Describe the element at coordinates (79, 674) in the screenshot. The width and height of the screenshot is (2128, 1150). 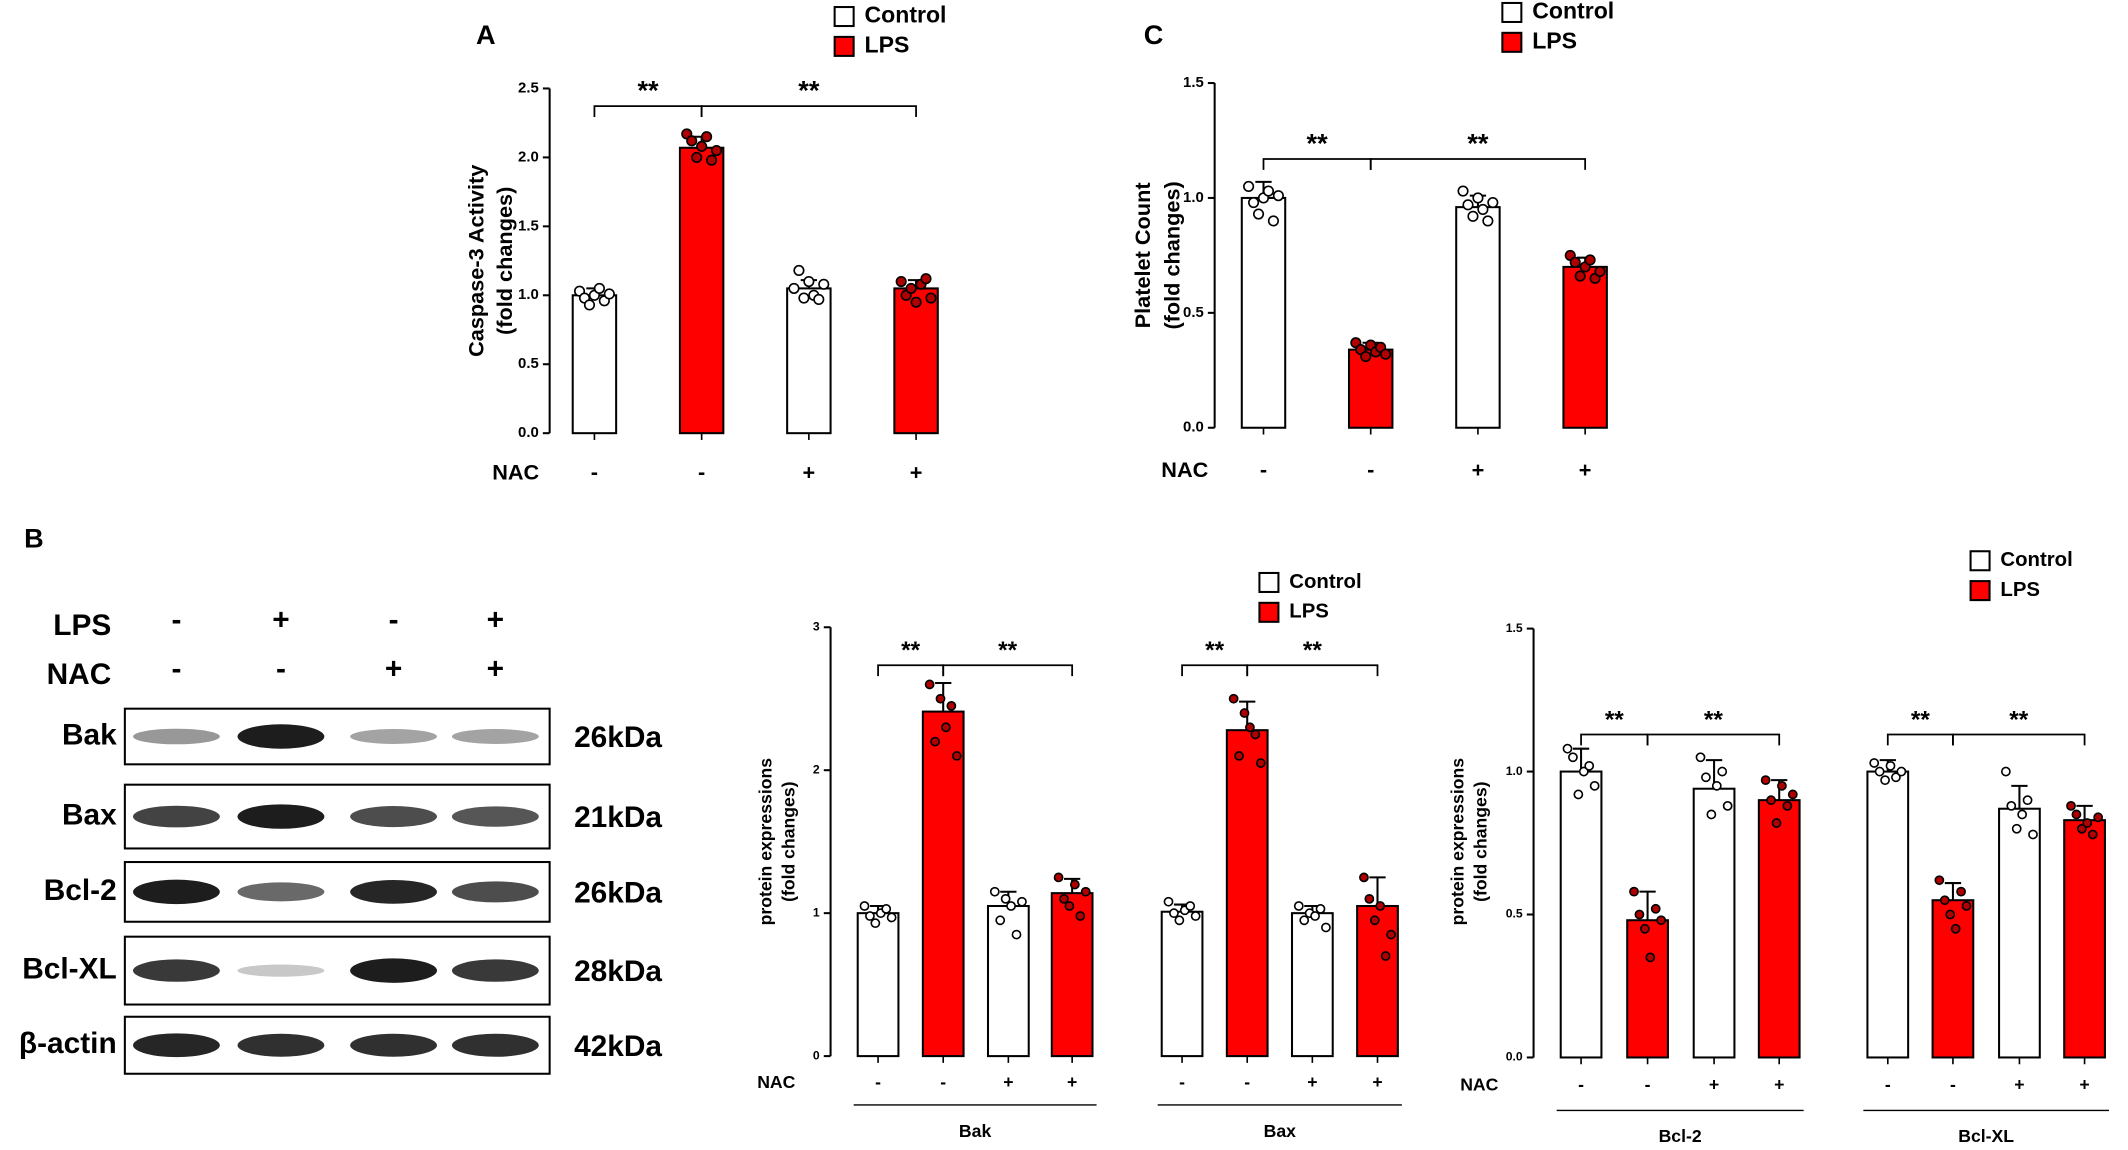
I see `condition-label: NAC` at that location.